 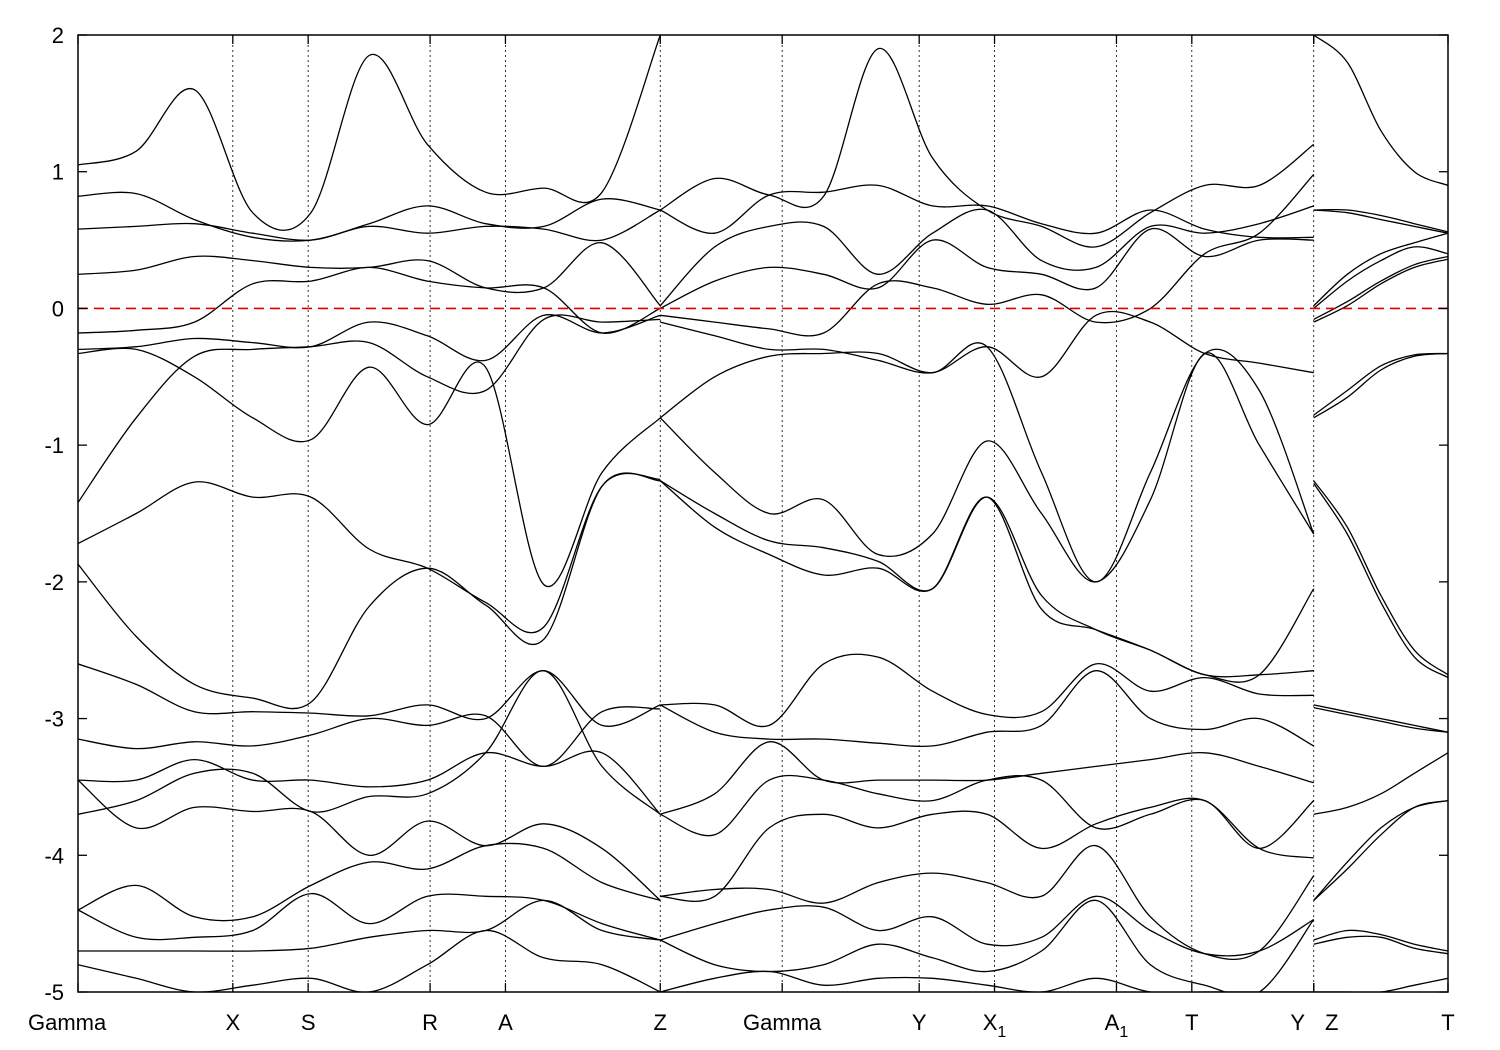 What do you see at coordinates (54, 992) in the screenshot?
I see `y-tick-label: -5` at bounding box center [54, 992].